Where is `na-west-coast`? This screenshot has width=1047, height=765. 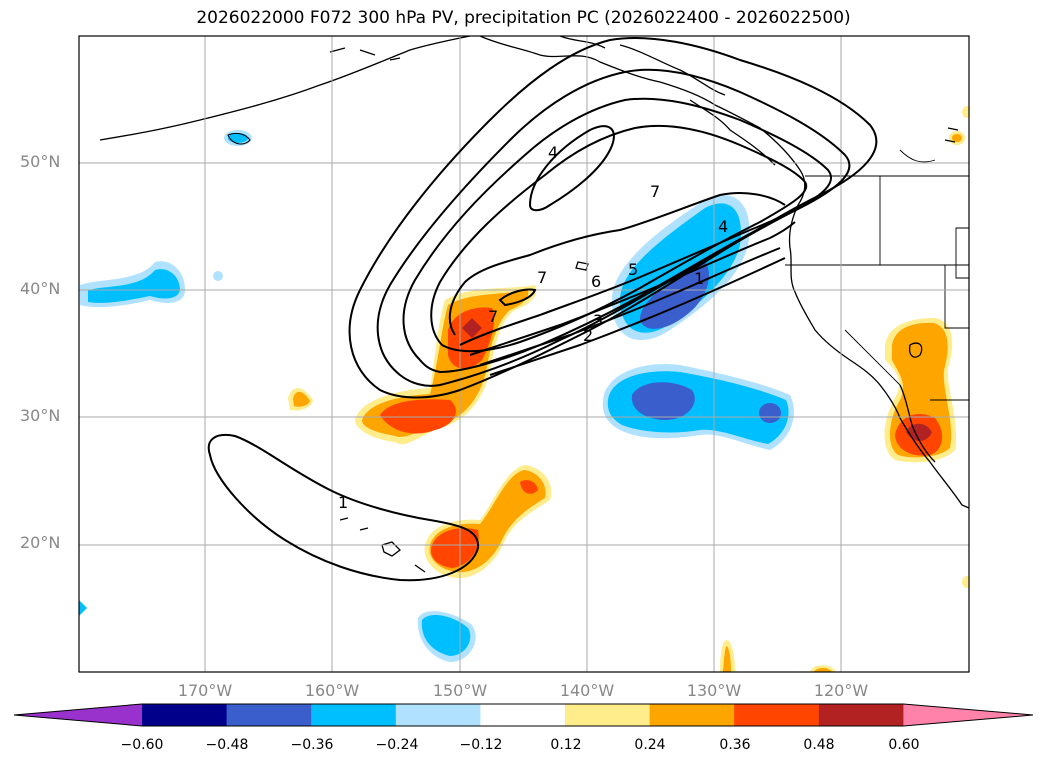 na-west-coast is located at coordinates (878, 356).